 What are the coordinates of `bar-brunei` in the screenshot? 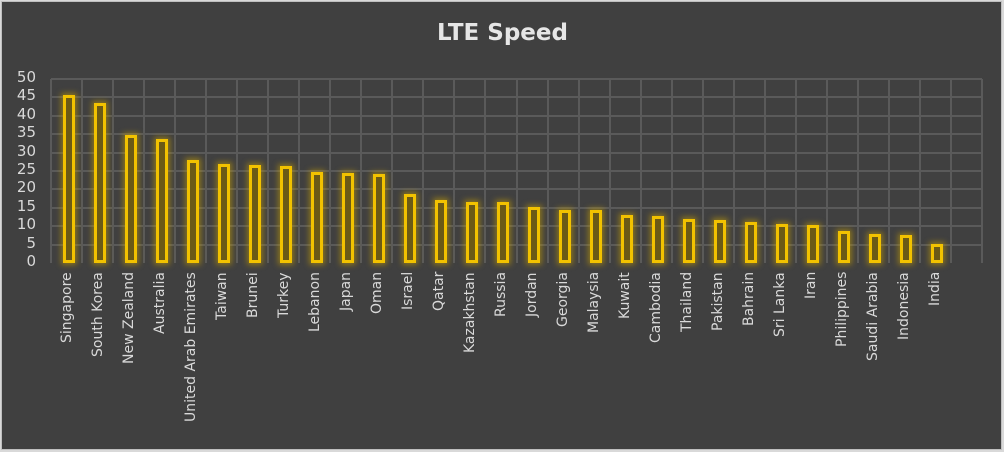 It's located at (254, 214).